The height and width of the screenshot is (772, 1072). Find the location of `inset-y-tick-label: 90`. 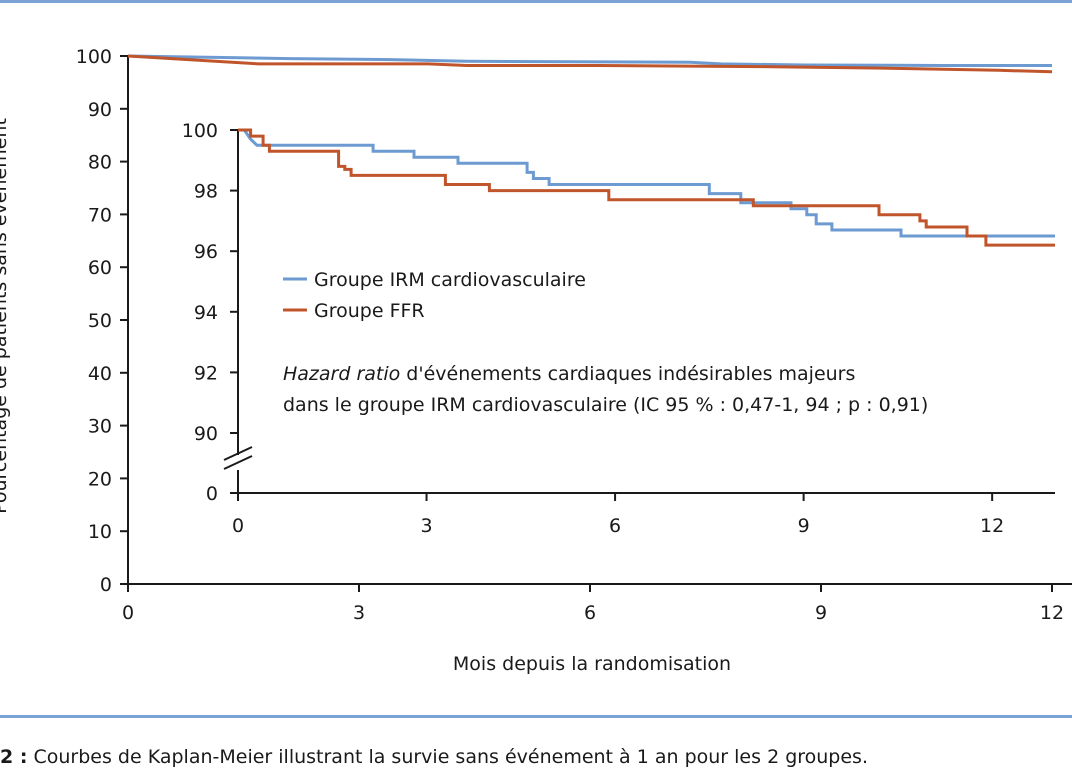

inset-y-tick-label: 90 is located at coordinates (206, 434).